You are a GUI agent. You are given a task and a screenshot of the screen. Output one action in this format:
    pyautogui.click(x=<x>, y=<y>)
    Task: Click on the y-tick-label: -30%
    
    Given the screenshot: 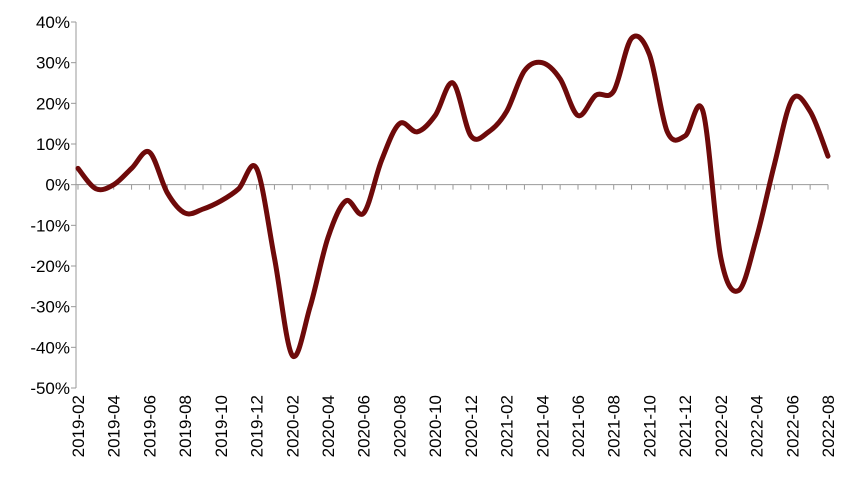 What is the action you would take?
    pyautogui.click(x=50, y=307)
    